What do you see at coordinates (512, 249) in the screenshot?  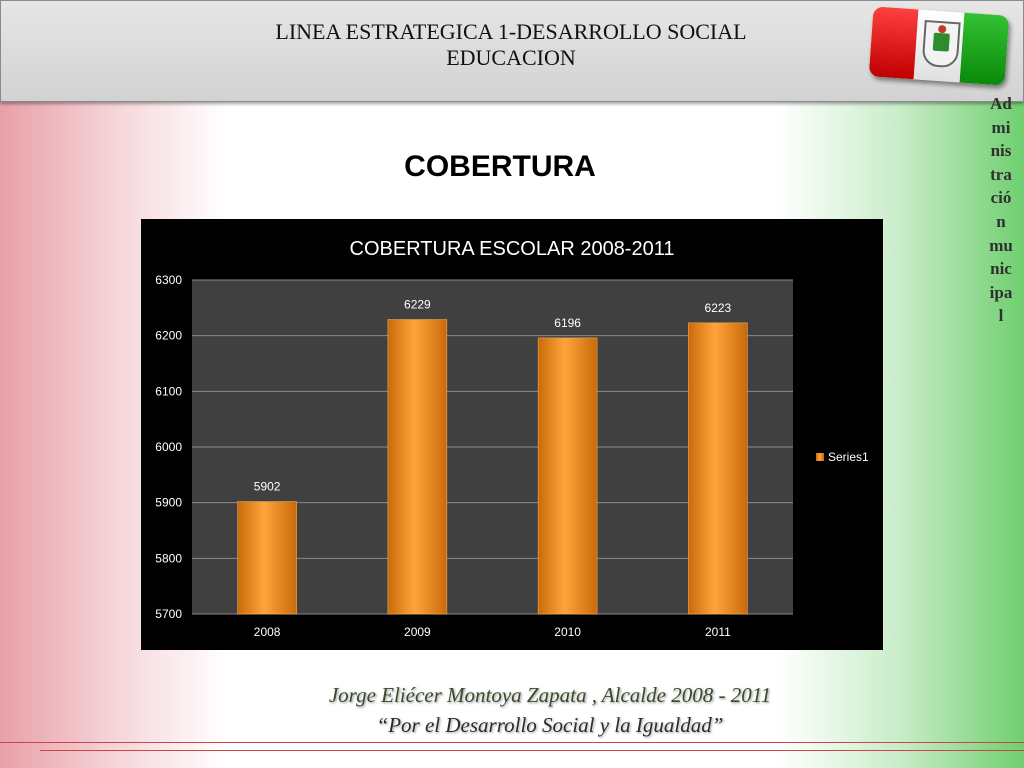 I see `chart-title: COBERTURA ESCOLAR 2008-2011` at bounding box center [512, 249].